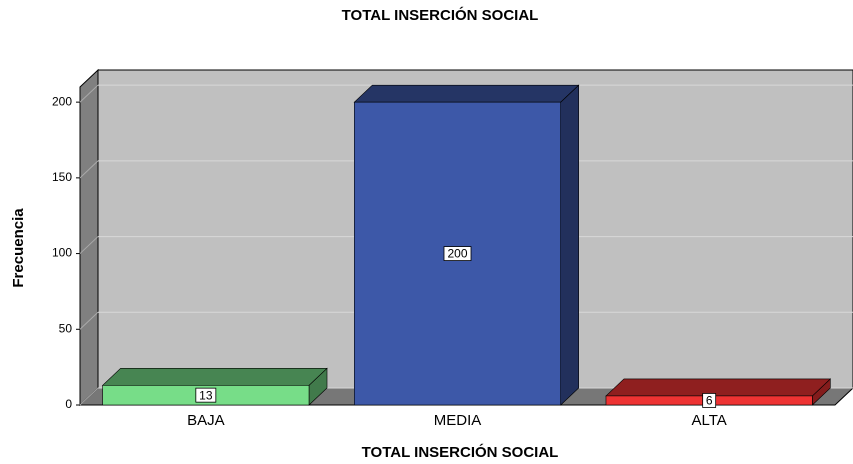 The width and height of the screenshot is (853, 464). Describe the element at coordinates (68, 404) in the screenshot. I see `y-tick-label: 0` at that location.